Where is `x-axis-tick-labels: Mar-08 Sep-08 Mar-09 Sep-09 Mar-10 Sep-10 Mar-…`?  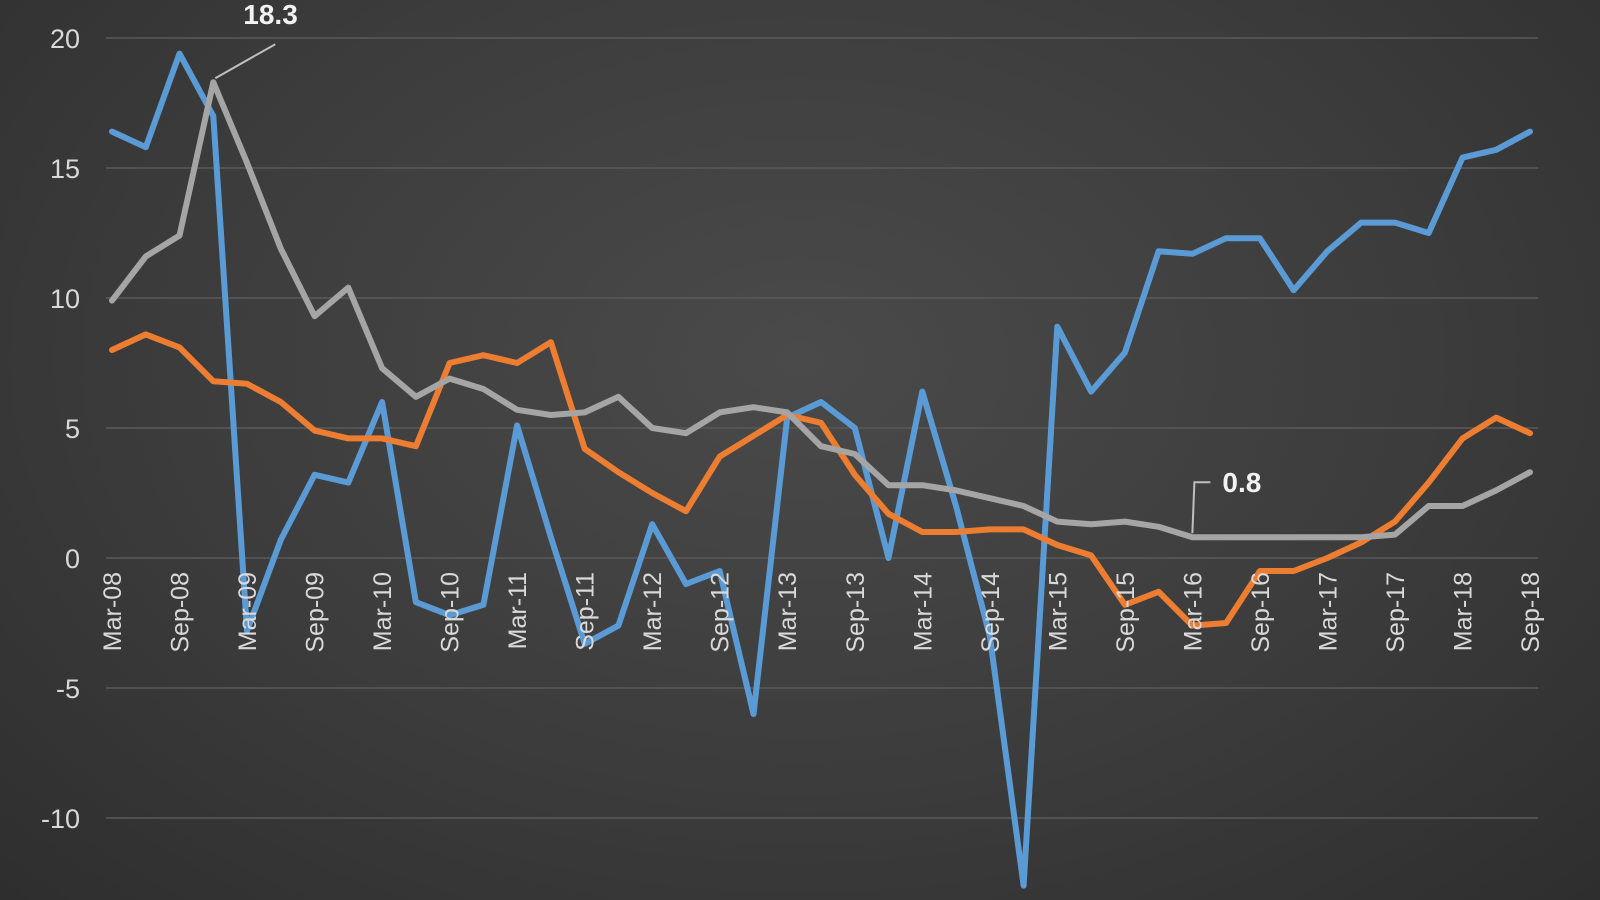 x-axis-tick-labels: Mar-08 Sep-08 Mar-09 Sep-09 Mar-10 Sep-10 Mar-… is located at coordinates (822, 612).